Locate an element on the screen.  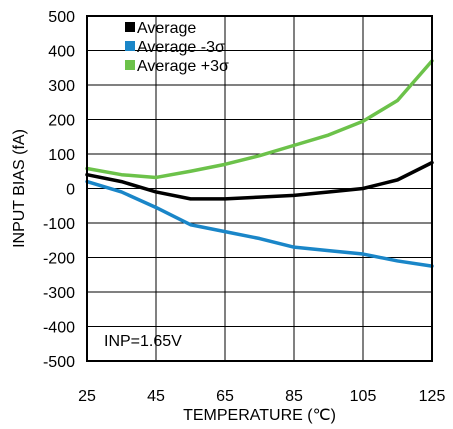
x-tick-label: 45 is located at coordinates (156, 396).